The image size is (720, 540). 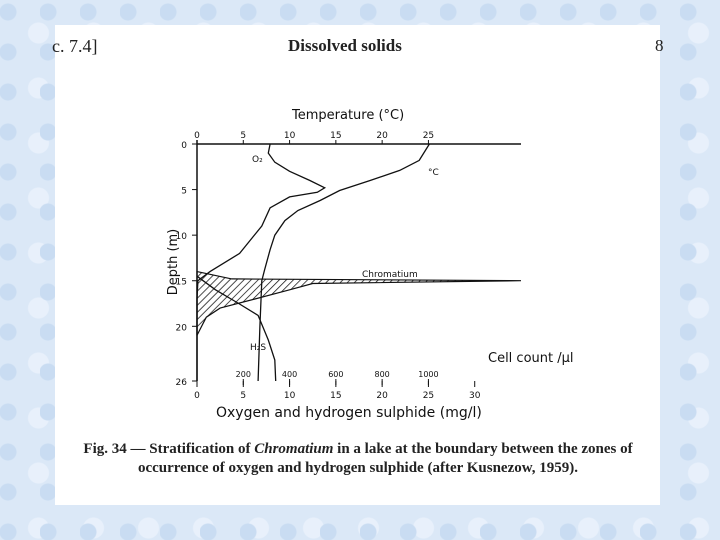 What do you see at coordinates (428, 136) in the screenshot?
I see `top-tick-label: 25` at bounding box center [428, 136].